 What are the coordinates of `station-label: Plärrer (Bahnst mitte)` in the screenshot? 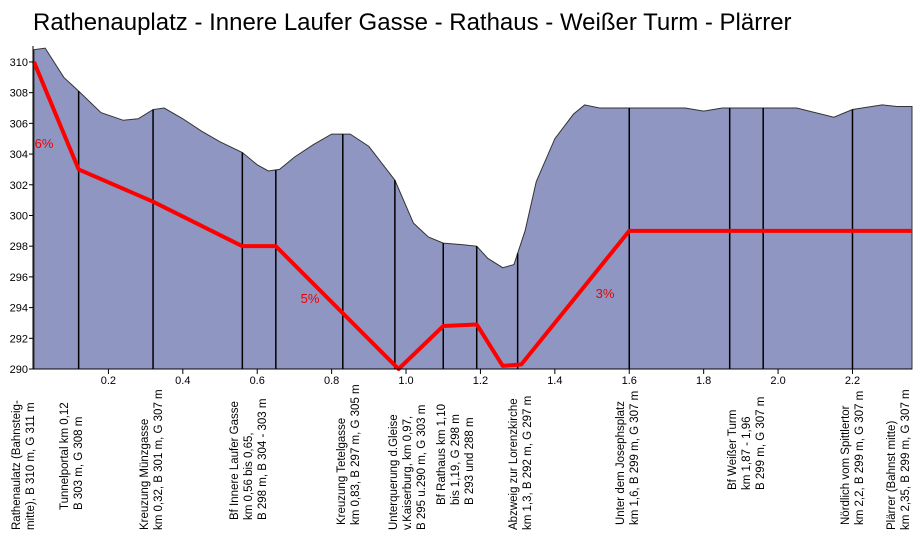 It's located at (892, 475).